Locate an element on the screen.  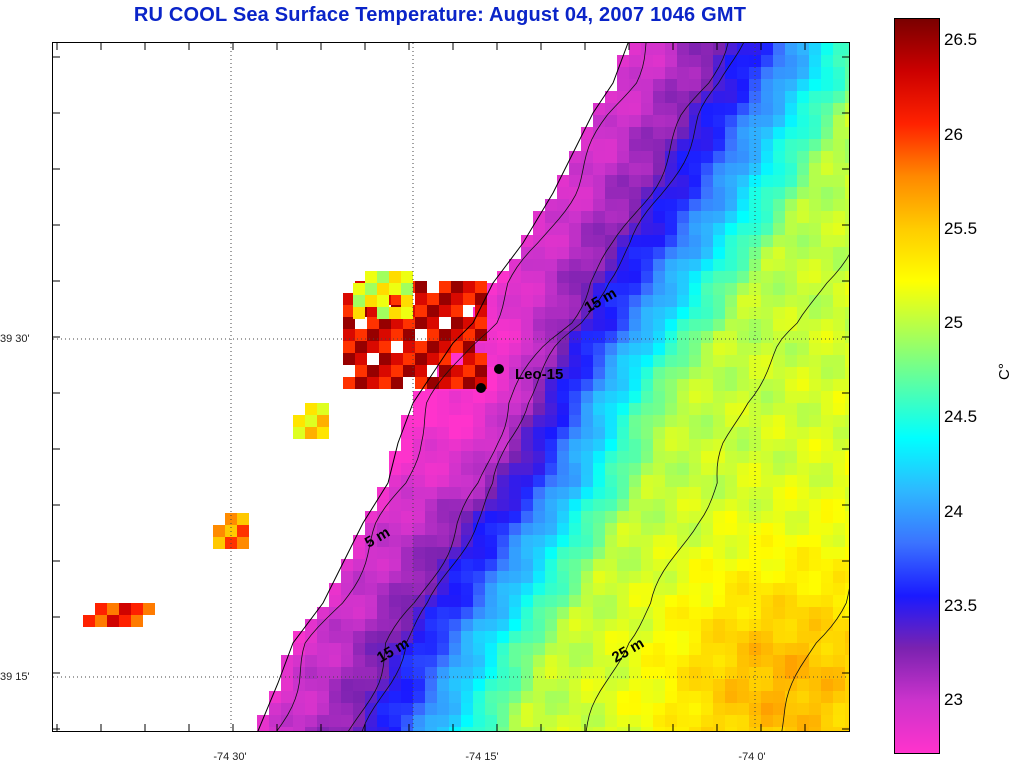
colorbar-tick: 23.5 is located at coordinates (961, 605).